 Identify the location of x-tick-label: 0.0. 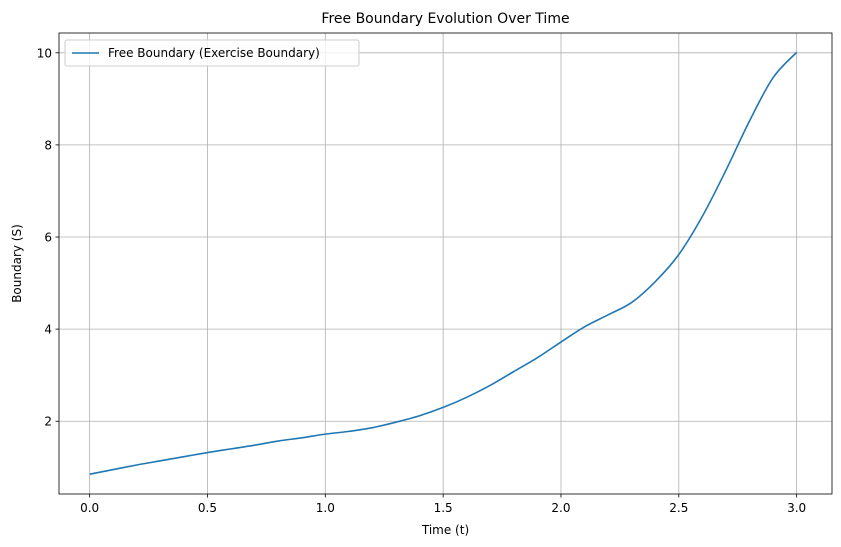
(89, 508).